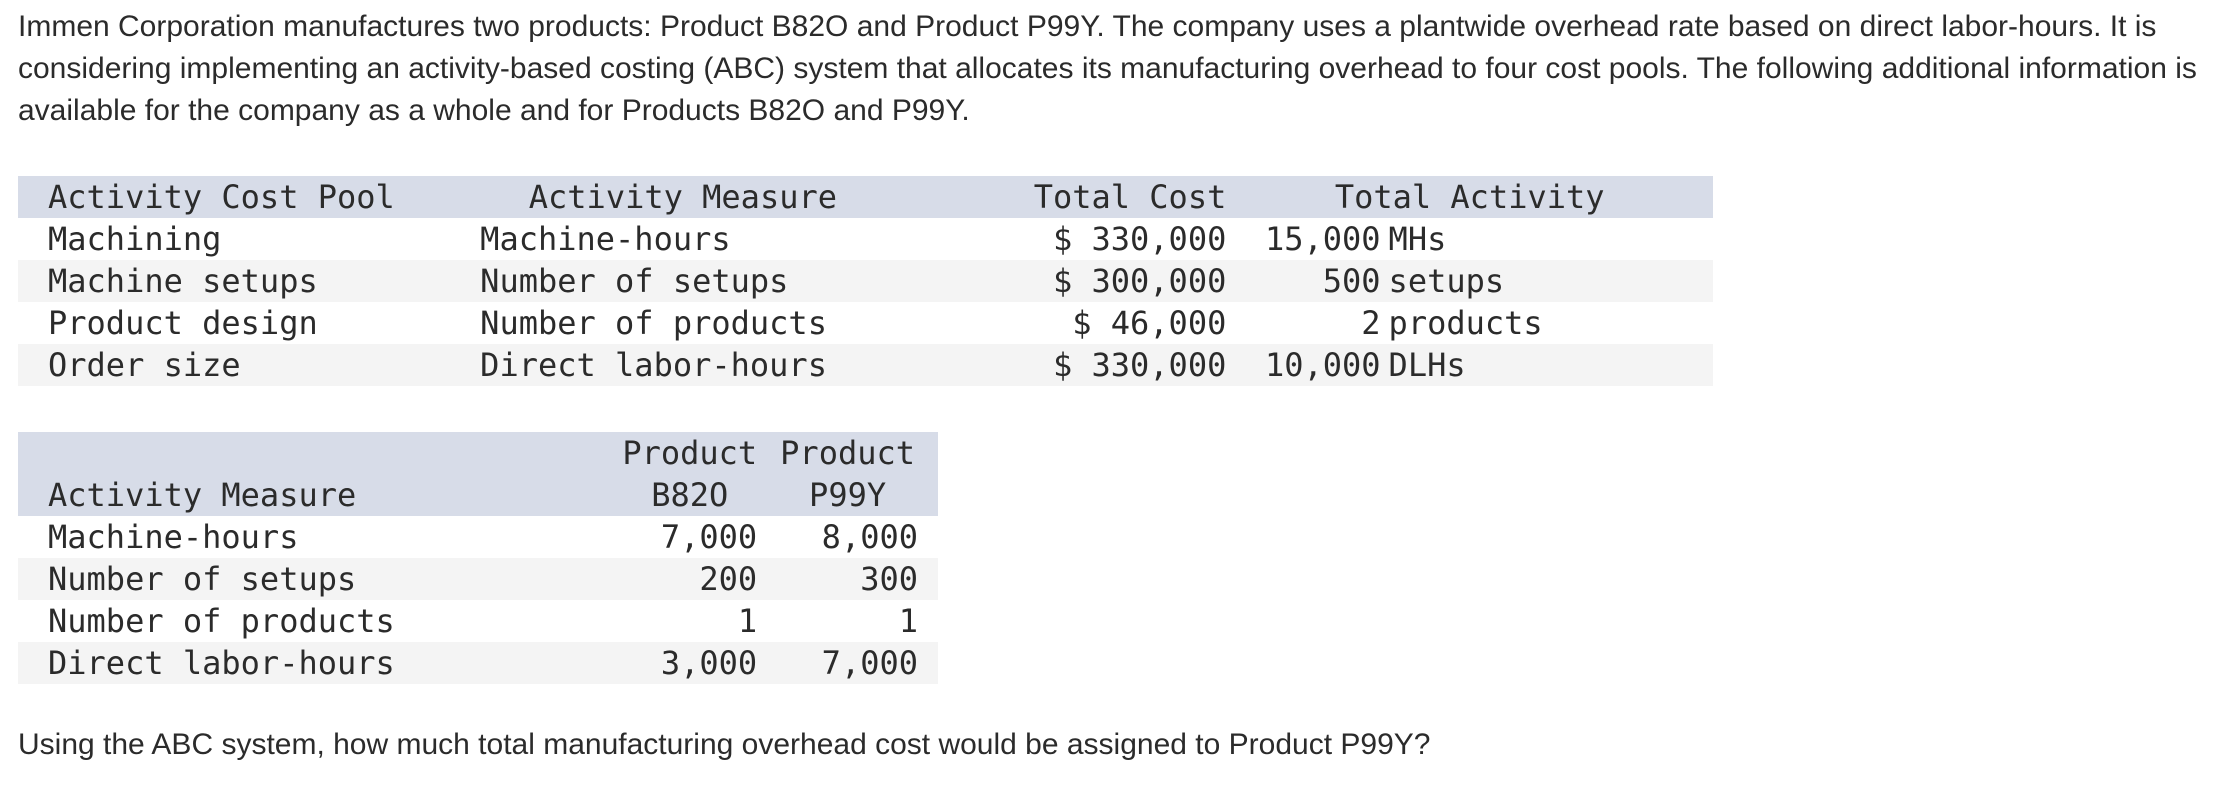  What do you see at coordinates (747, 621) in the screenshot?
I see `product-b-value: 1` at bounding box center [747, 621].